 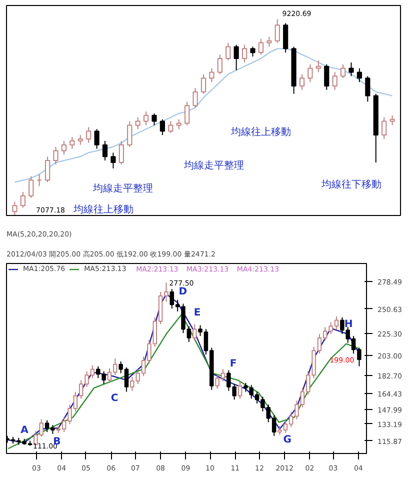 I want to click on annotation: G, so click(x=287, y=440).